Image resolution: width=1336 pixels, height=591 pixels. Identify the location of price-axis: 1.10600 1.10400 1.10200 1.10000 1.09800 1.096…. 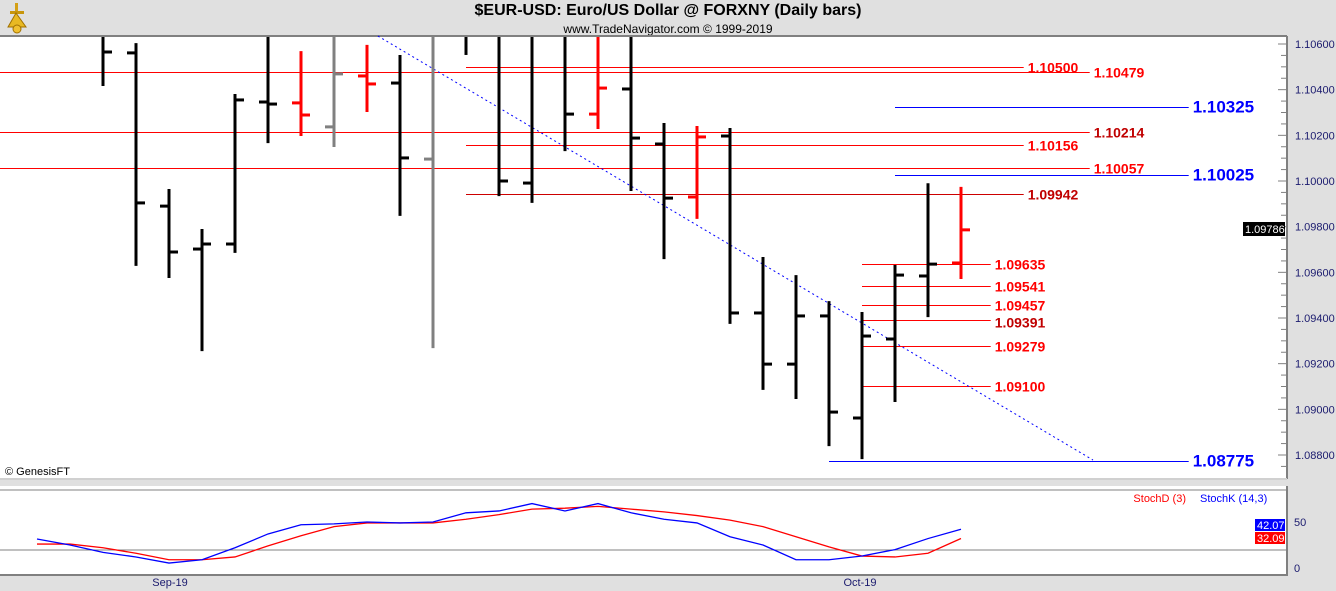
(1306, 253).